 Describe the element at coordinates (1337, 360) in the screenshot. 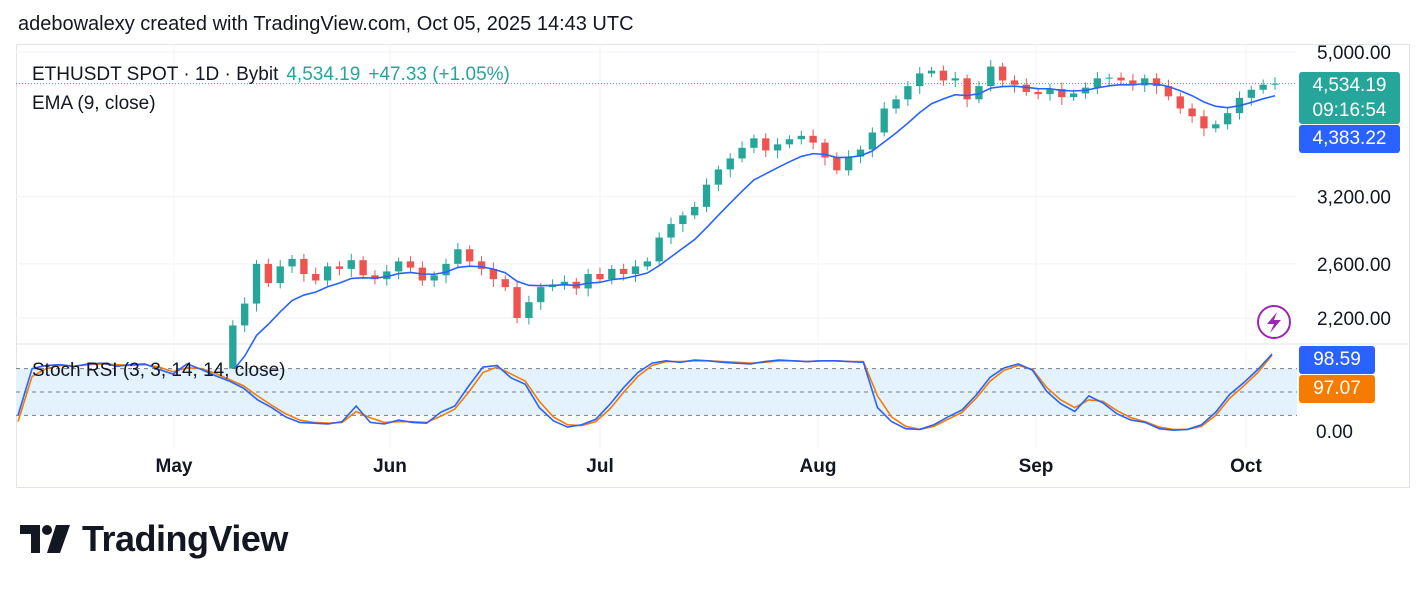

I see `stoch-k-tag: 98.59` at that location.